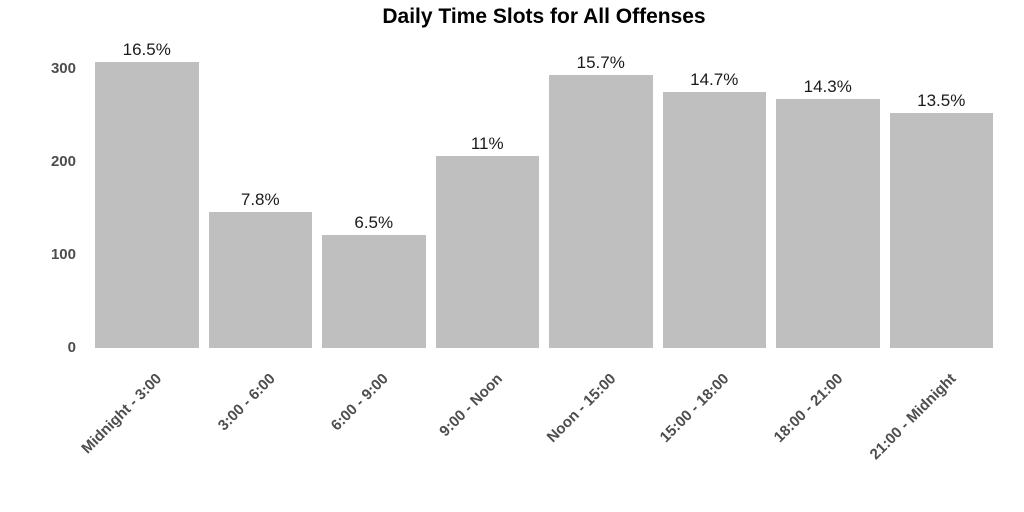 The height and width of the screenshot is (512, 1024). What do you see at coordinates (63, 161) in the screenshot?
I see `y-axis-tick-label: 200` at bounding box center [63, 161].